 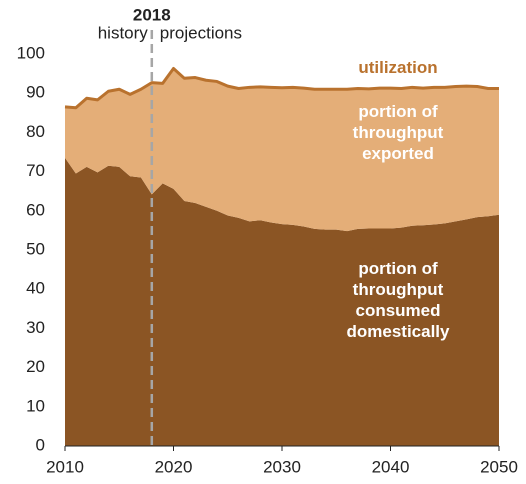 What do you see at coordinates (35, 131) in the screenshot?
I see `y-tick-label: 80` at bounding box center [35, 131].